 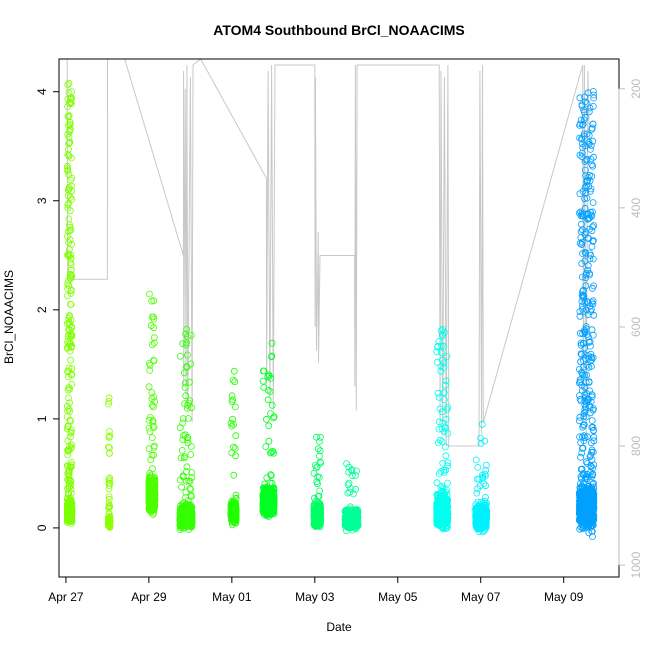 What do you see at coordinates (9, 317) in the screenshot?
I see `y-axis-label: BrCl_NOAACIMS` at bounding box center [9, 317].